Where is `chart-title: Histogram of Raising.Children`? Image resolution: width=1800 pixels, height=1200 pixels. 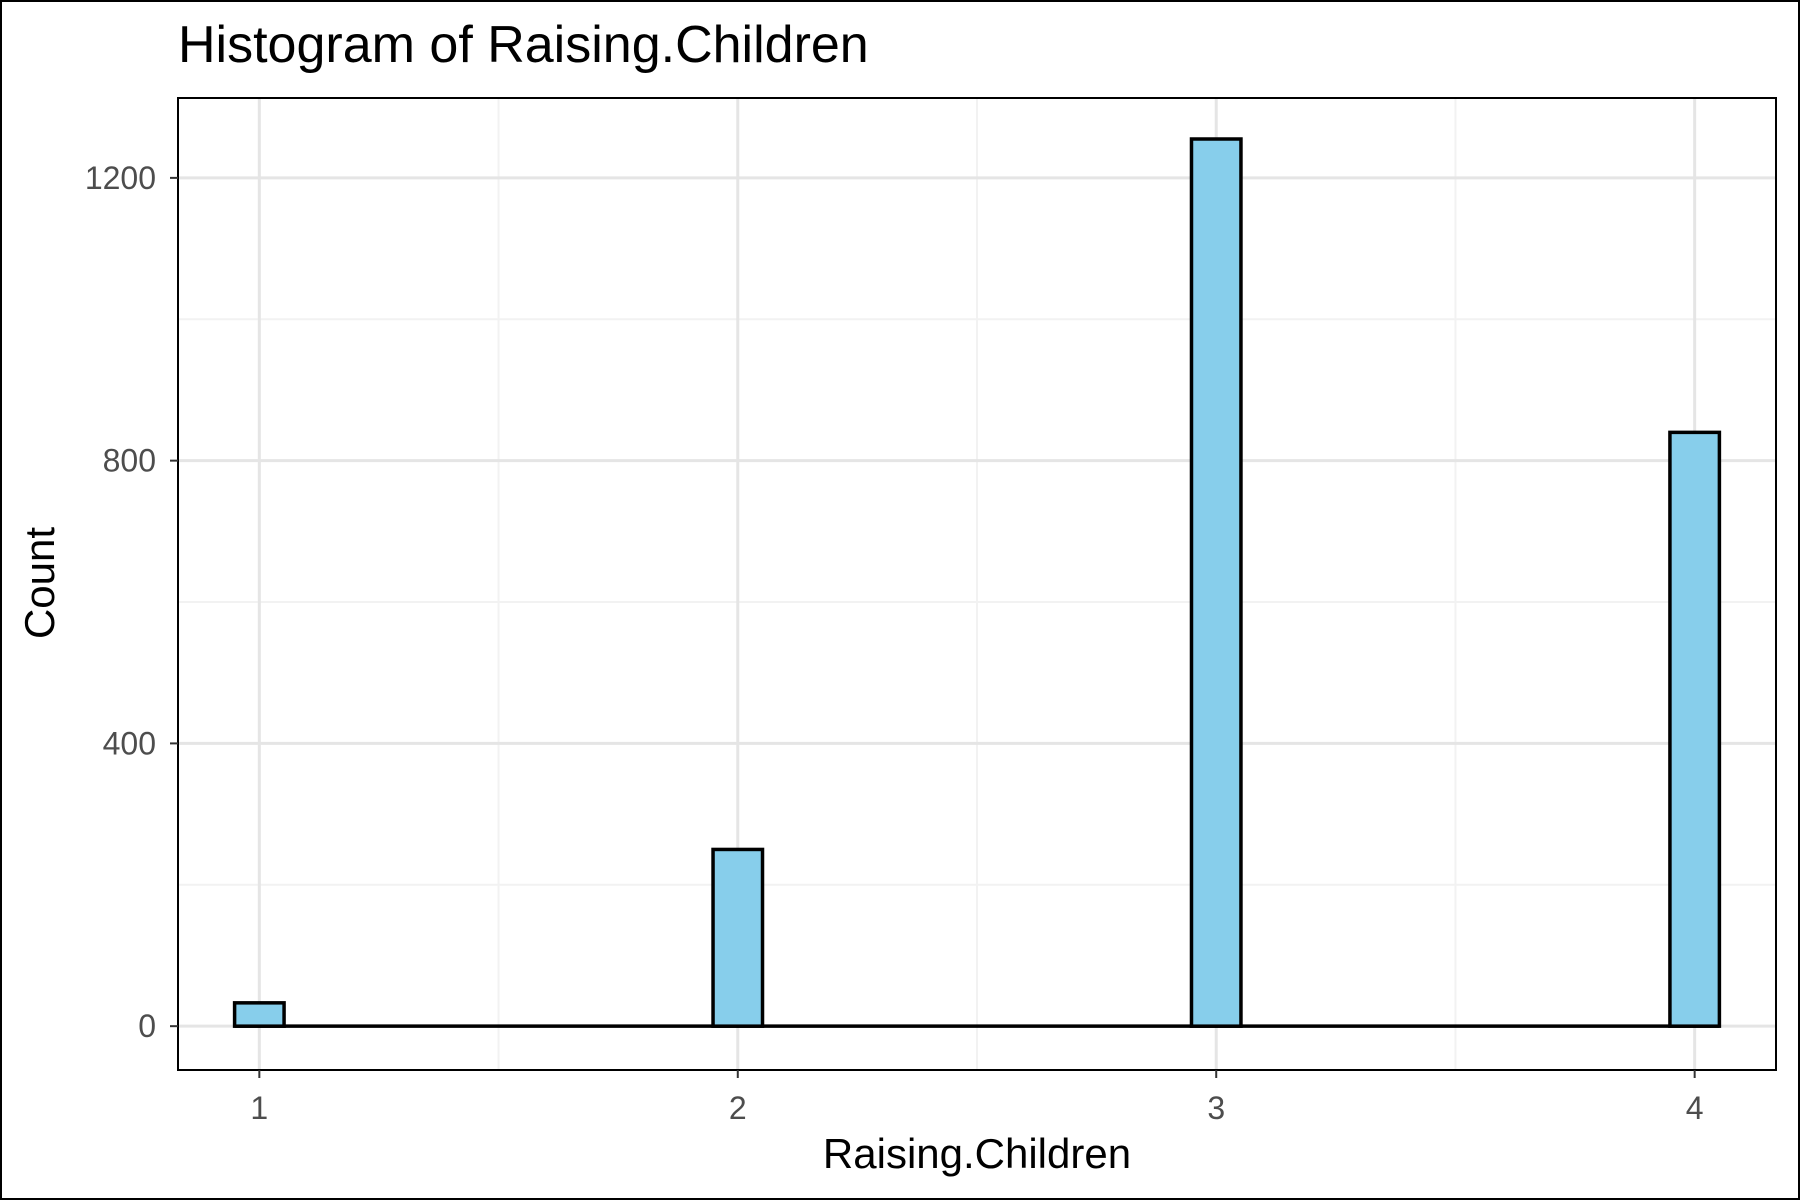
chart-title: Histogram of Raising.Children is located at coordinates (523, 45).